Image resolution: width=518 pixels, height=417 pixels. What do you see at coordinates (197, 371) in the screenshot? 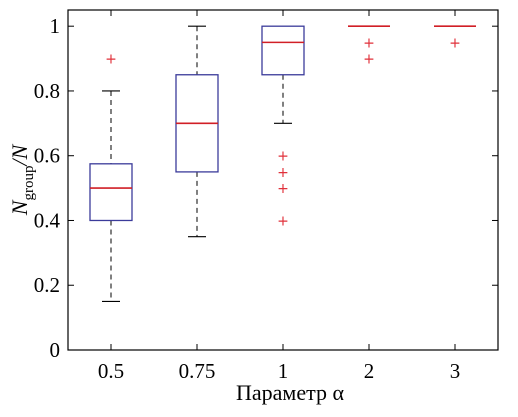
I see `x-tick-label: 0.75` at bounding box center [197, 371].